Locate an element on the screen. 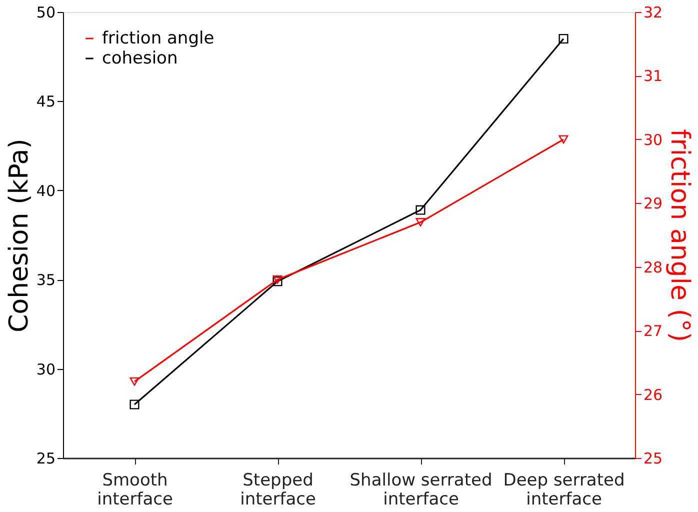 This screenshot has width=698, height=512. y-tick-label: 45 is located at coordinates (46, 101).